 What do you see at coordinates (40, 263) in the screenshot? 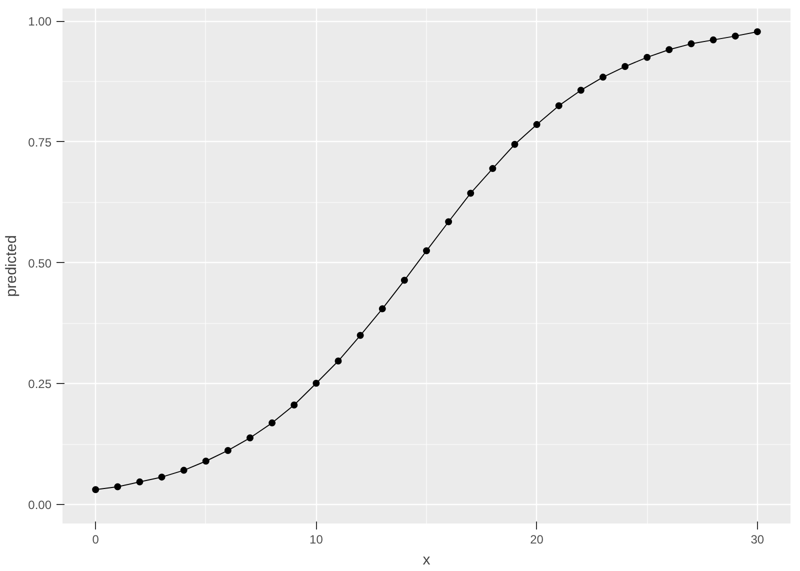
I see `y-tick-label: 0.50` at bounding box center [40, 263].